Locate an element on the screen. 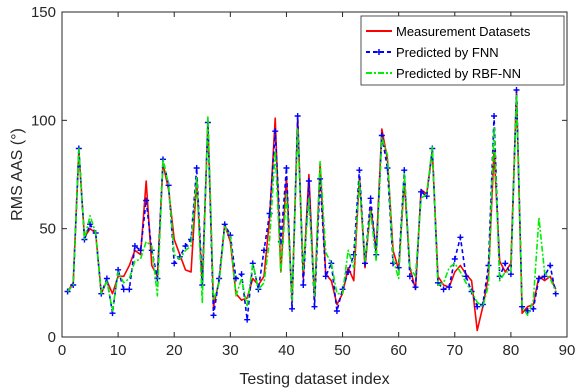 The image size is (579, 392). x-tick-label: 10 is located at coordinates (118, 350).